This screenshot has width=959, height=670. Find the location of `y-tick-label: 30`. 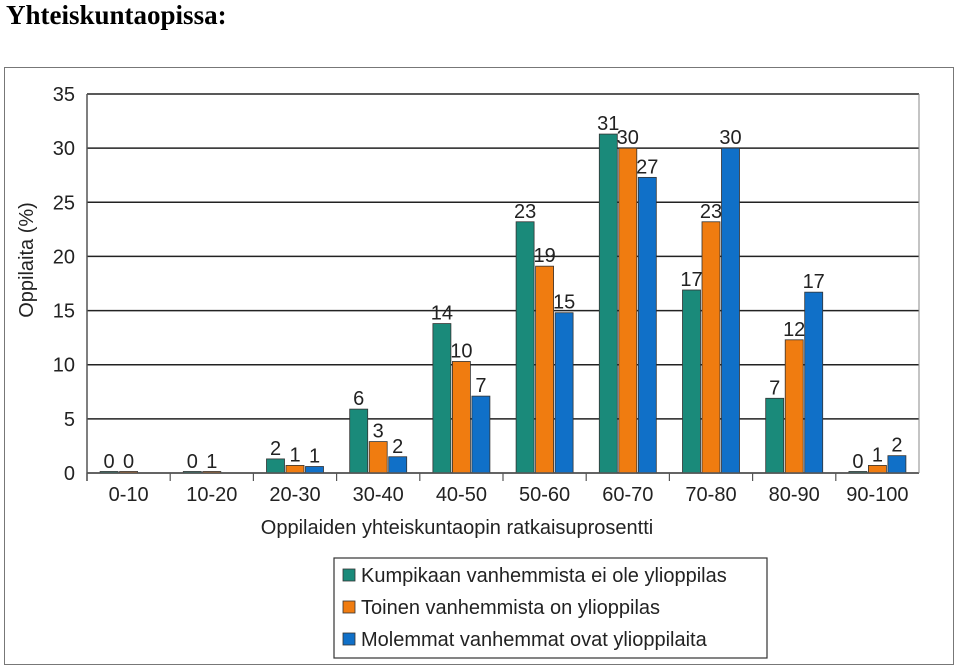

y-tick-label: 30 is located at coordinates (64, 149).